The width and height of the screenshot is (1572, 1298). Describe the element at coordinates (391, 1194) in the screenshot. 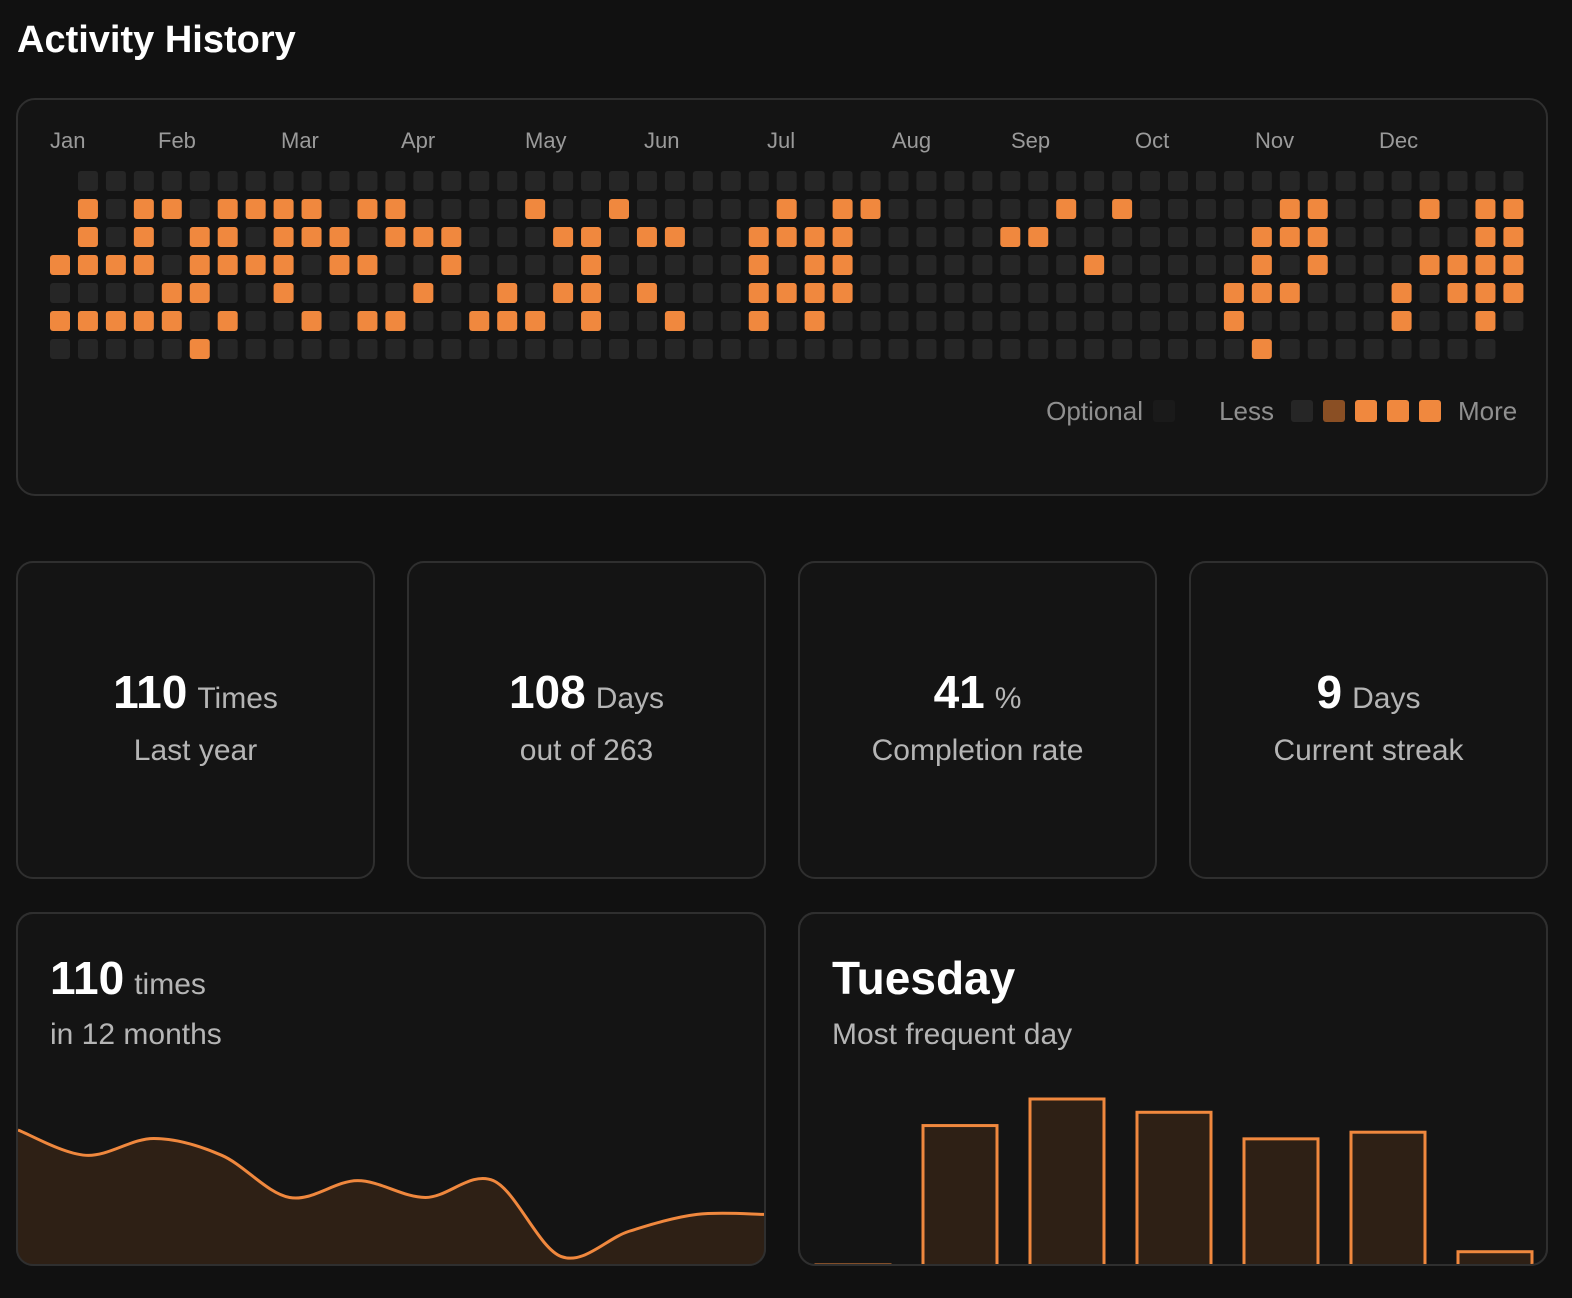

I see `area-line` at that location.